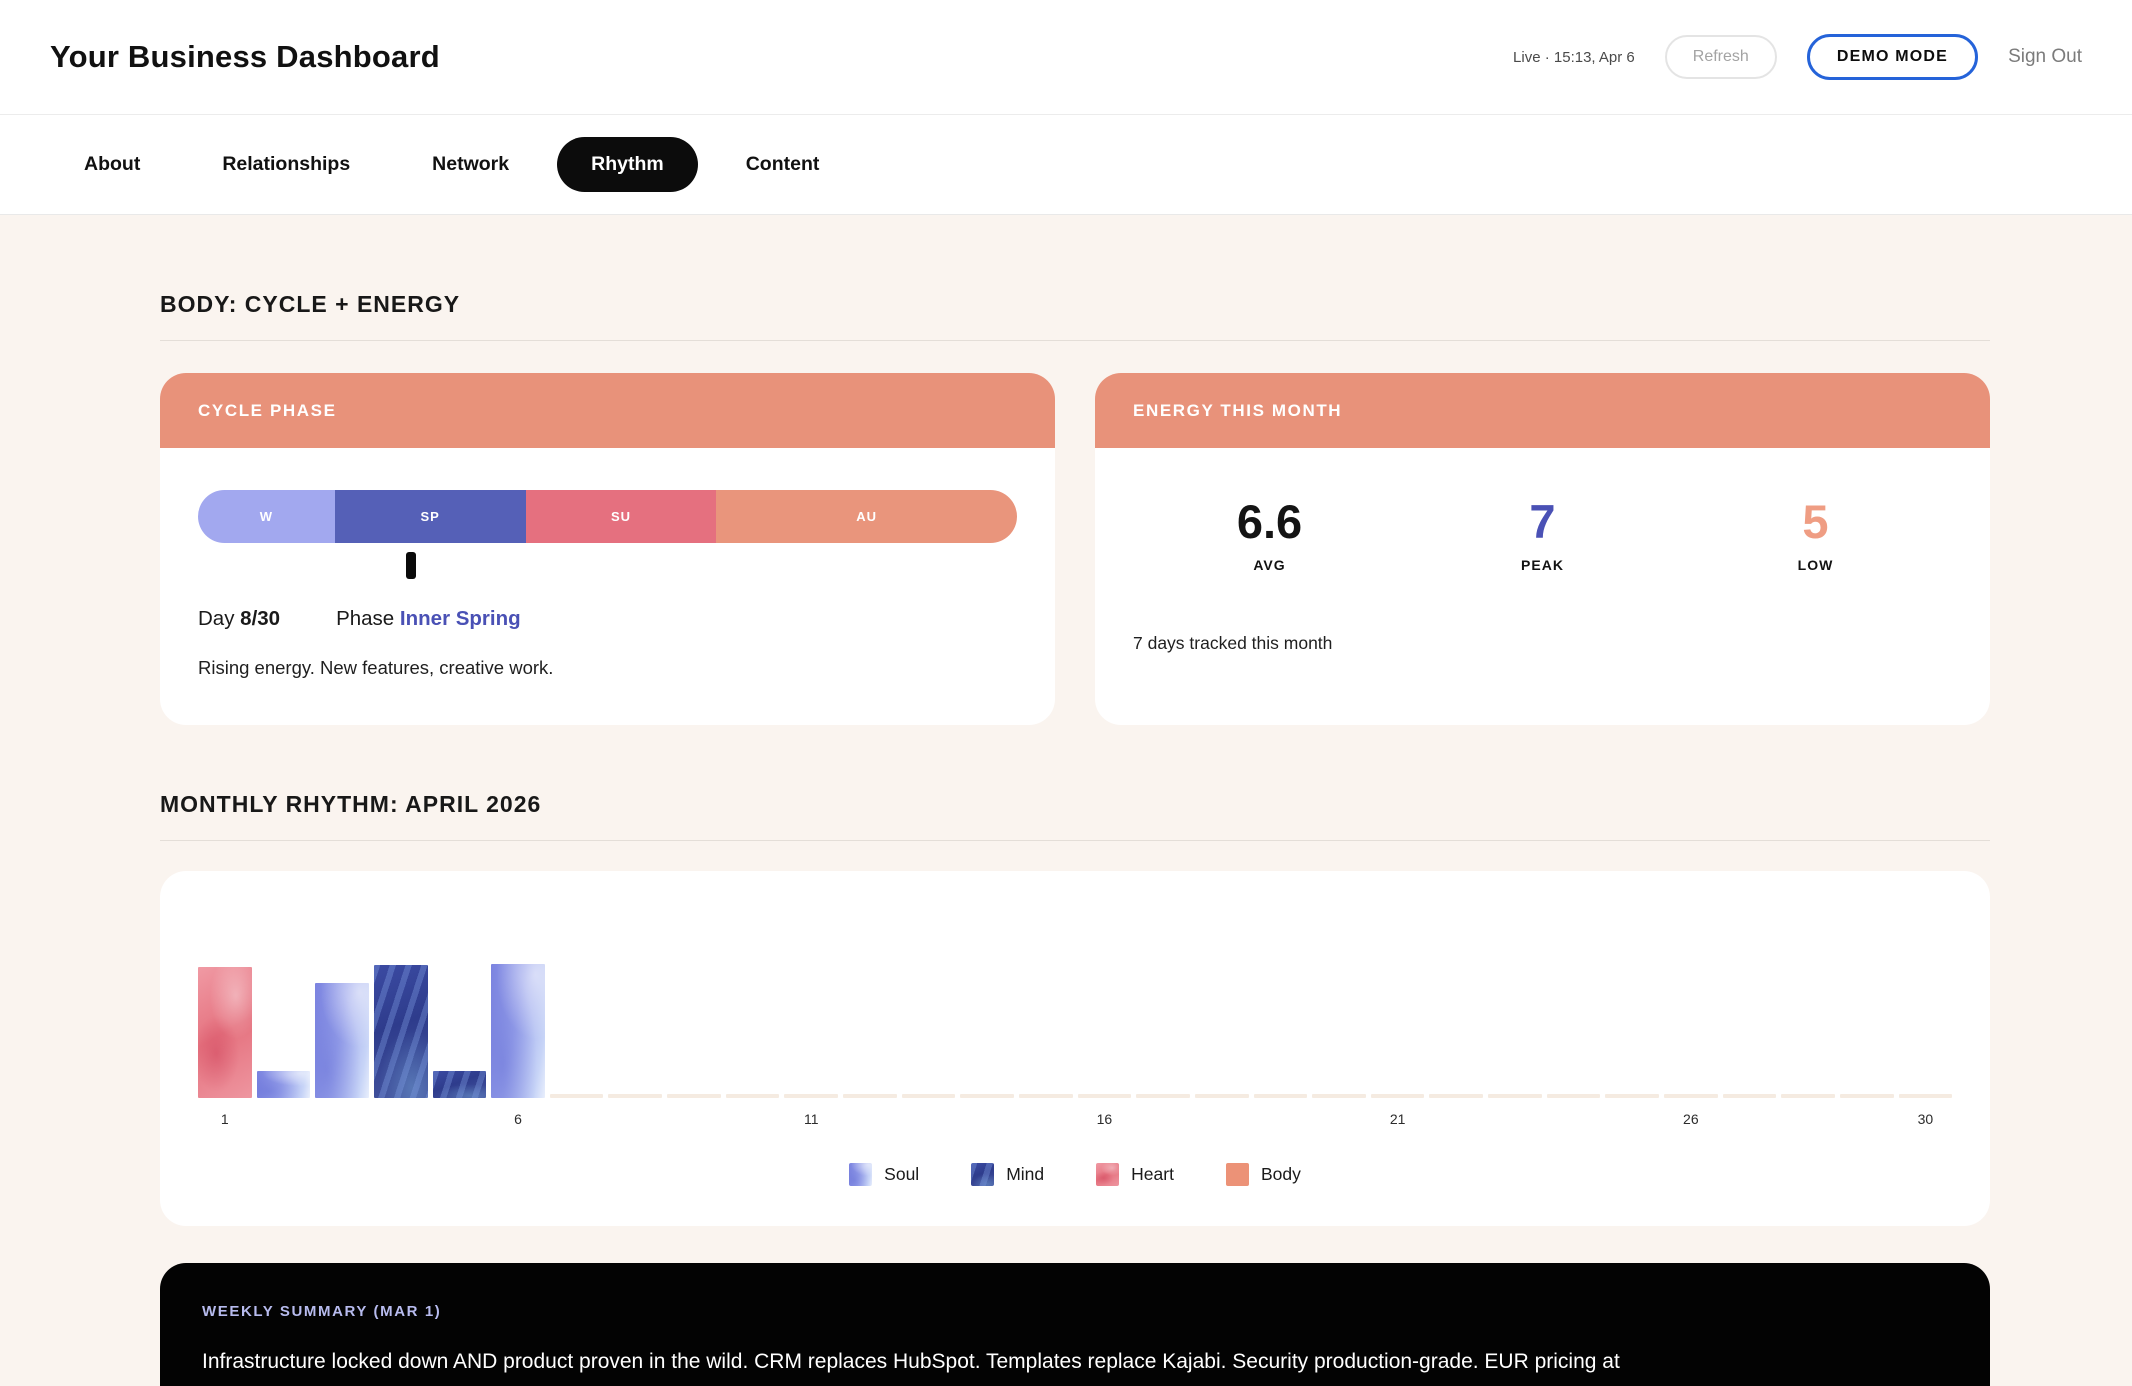 The width and height of the screenshot is (2132, 1386). Describe the element at coordinates (1691, 1119) in the screenshot. I see `x-axis-tick: 26` at that location.